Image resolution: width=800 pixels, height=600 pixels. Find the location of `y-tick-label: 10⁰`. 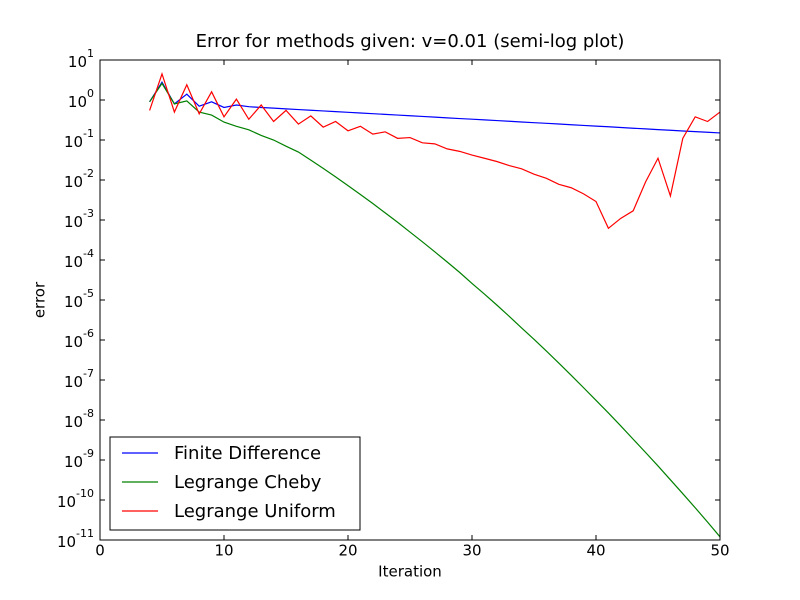

y-tick-label: 10⁰ is located at coordinates (81, 99).